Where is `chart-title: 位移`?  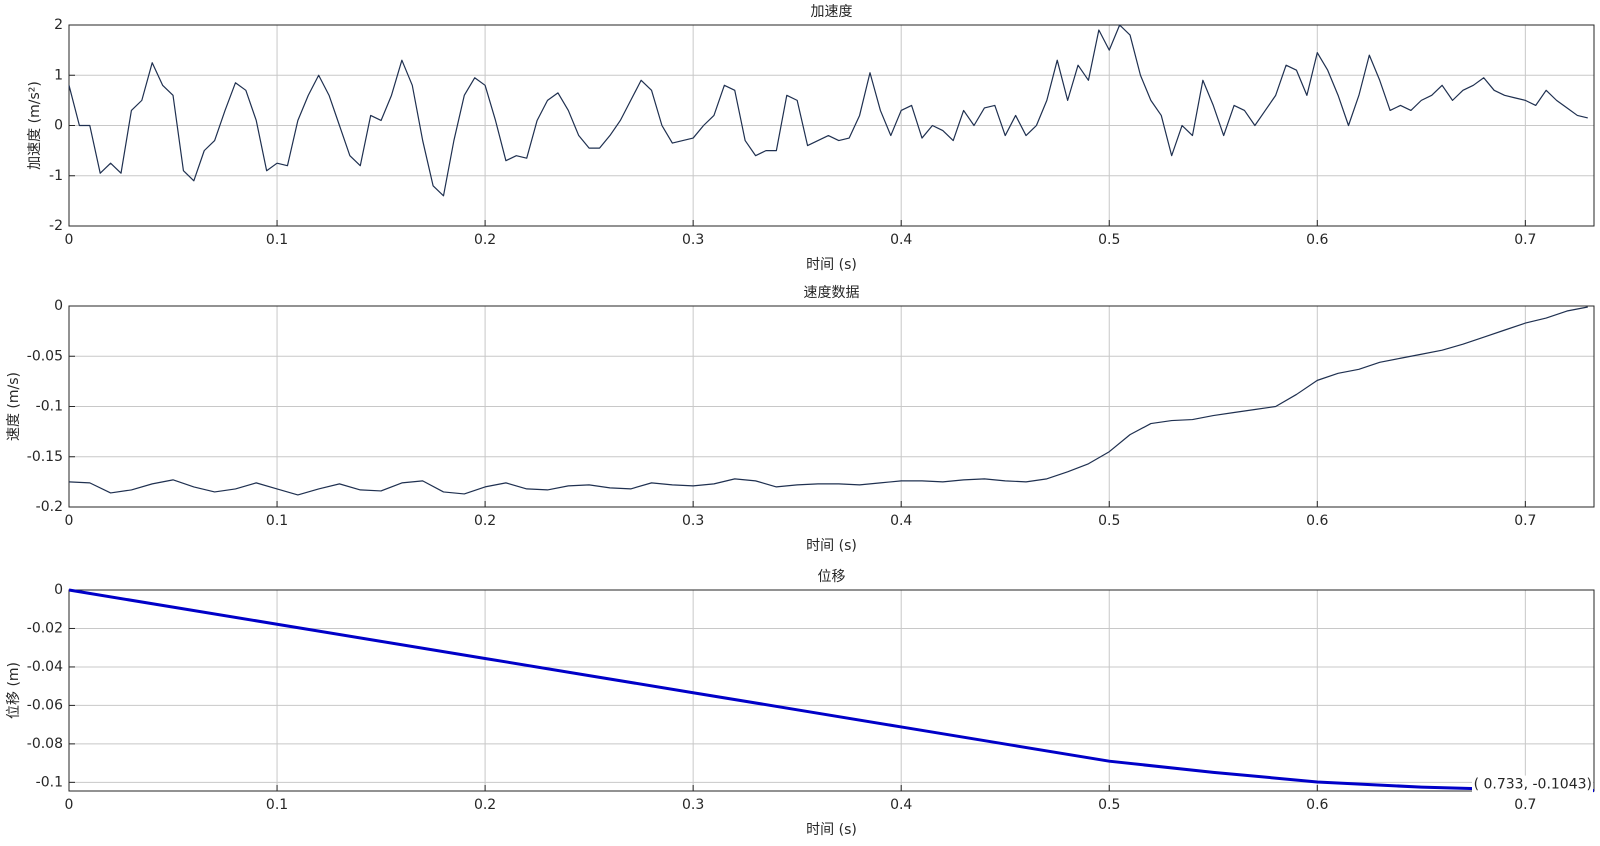
chart-title: 位移 is located at coordinates (832, 577).